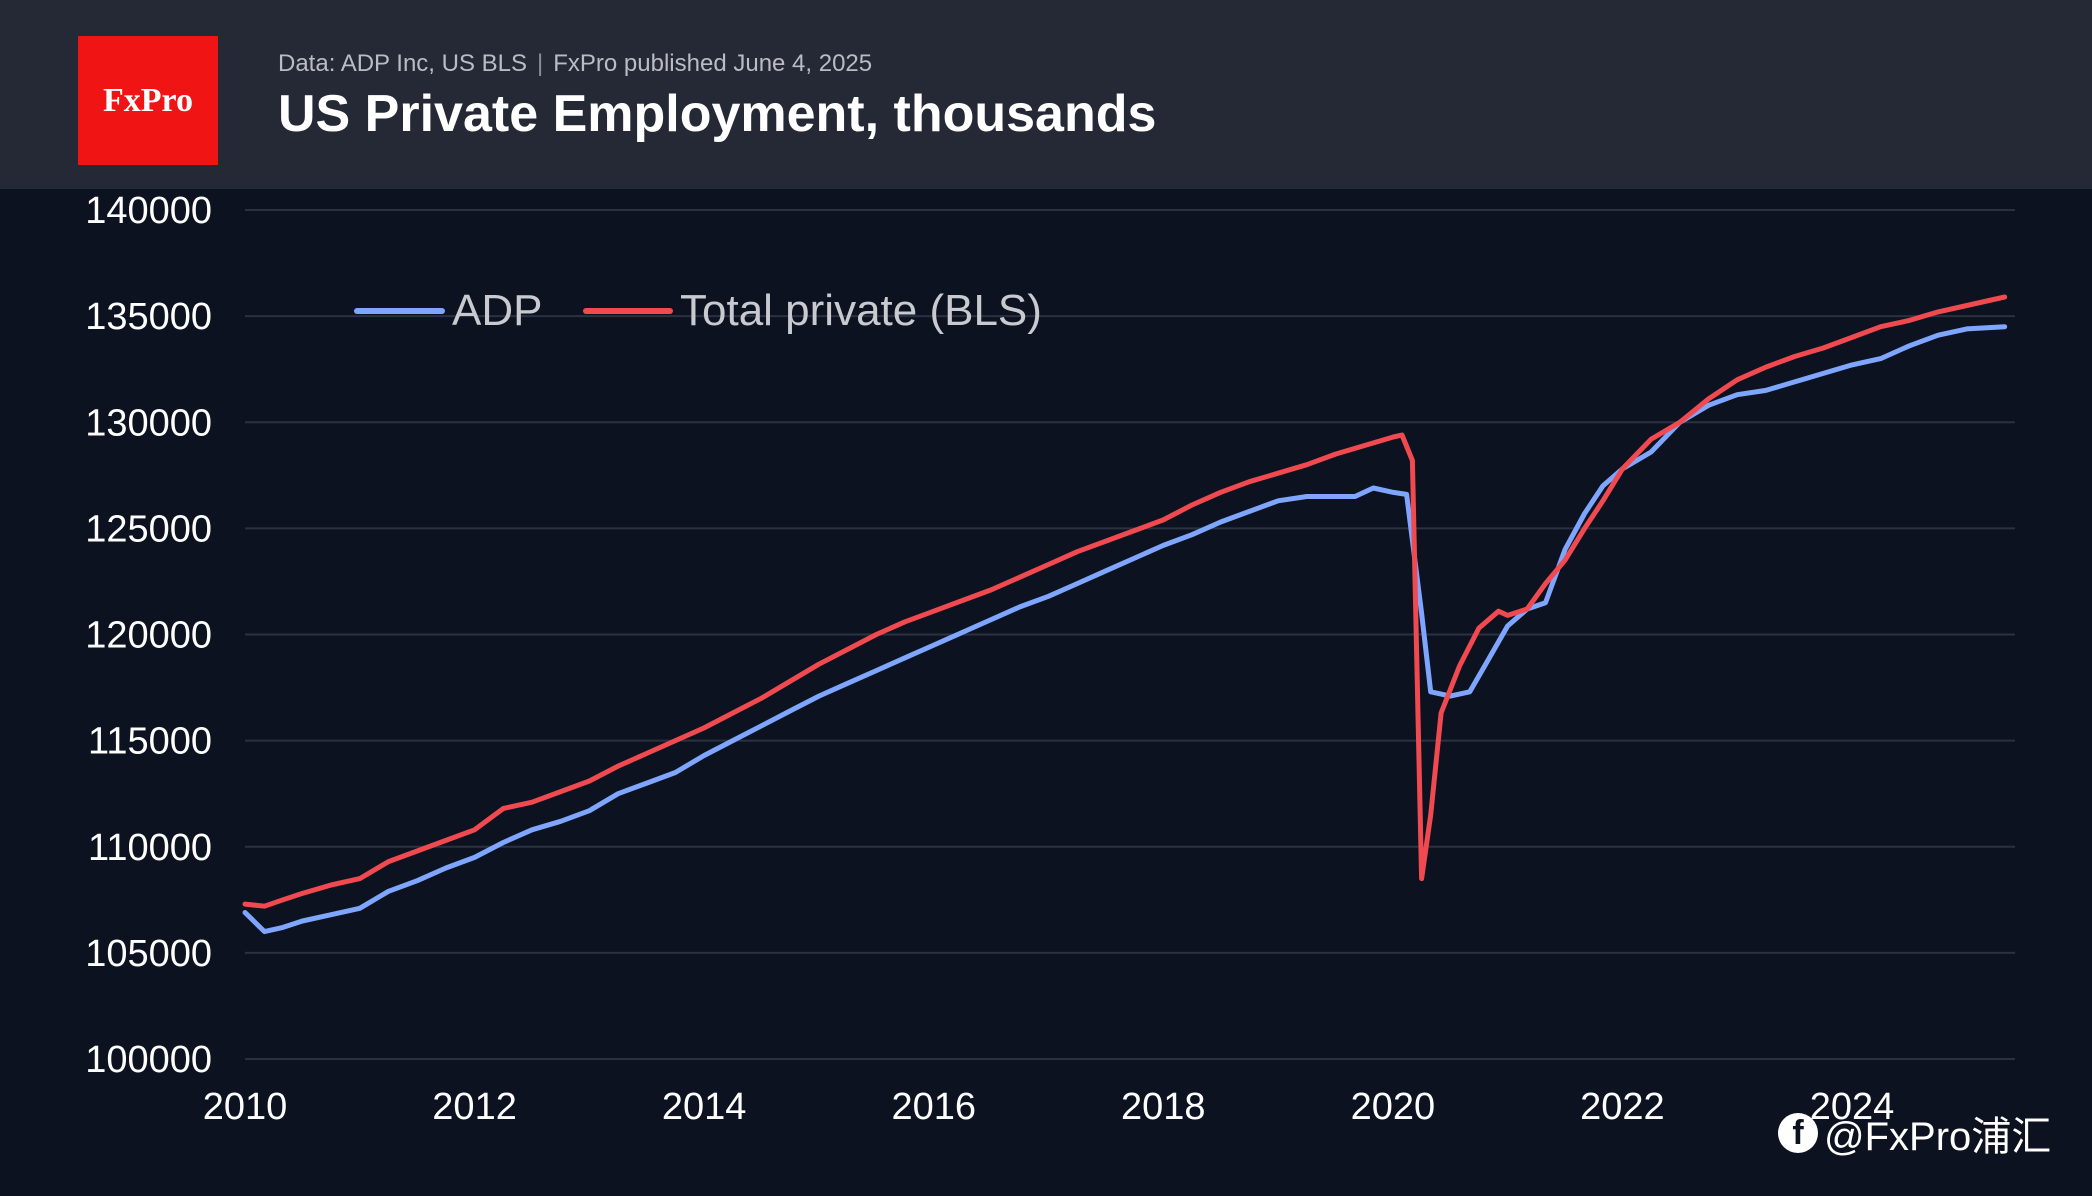 Image resolution: width=2092 pixels, height=1196 pixels. I want to click on x-tick-label: 2012, so click(474, 1107).